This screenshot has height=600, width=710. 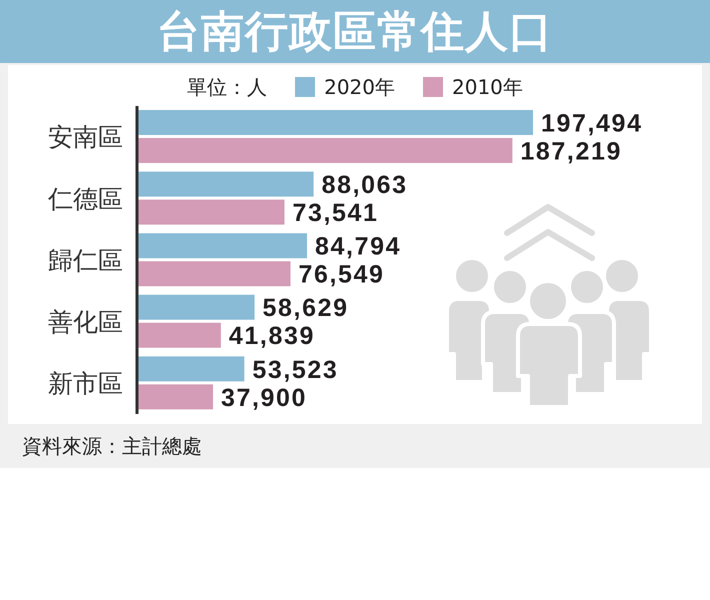 What do you see at coordinates (487, 87) in the screenshot?
I see `legend-label: 2010年` at bounding box center [487, 87].